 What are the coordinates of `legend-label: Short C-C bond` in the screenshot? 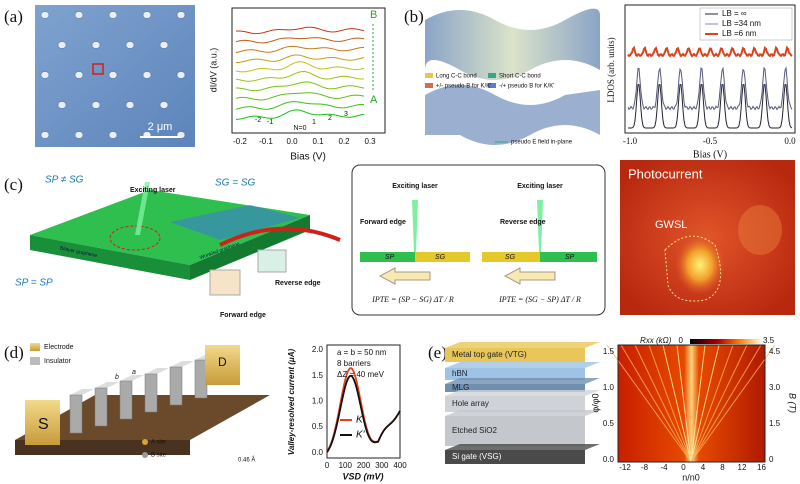 It's located at (520, 77).